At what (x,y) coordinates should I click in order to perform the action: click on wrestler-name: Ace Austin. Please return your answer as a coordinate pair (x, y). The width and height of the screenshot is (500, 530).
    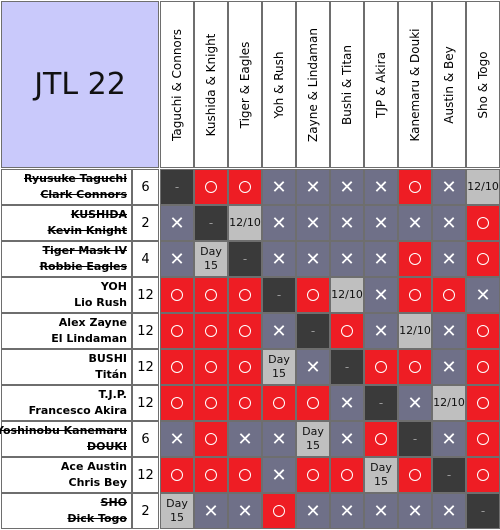
    Looking at the image, I should click on (93, 466).